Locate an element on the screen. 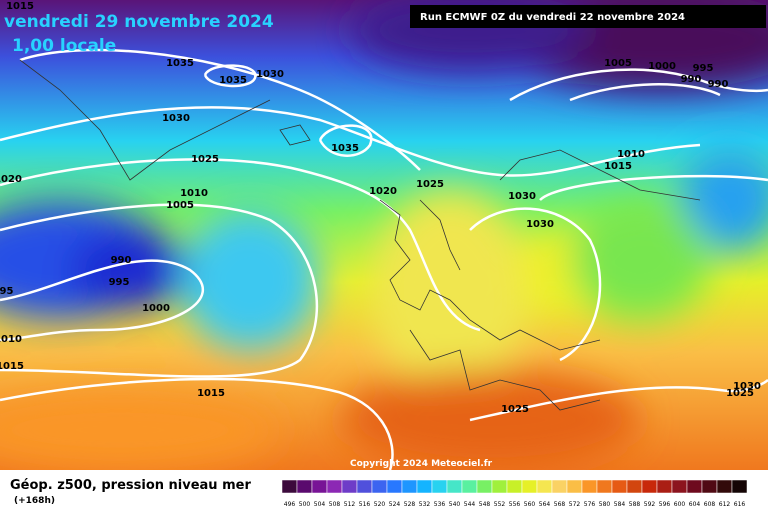  legend-value: 580 is located at coordinates (605, 504).